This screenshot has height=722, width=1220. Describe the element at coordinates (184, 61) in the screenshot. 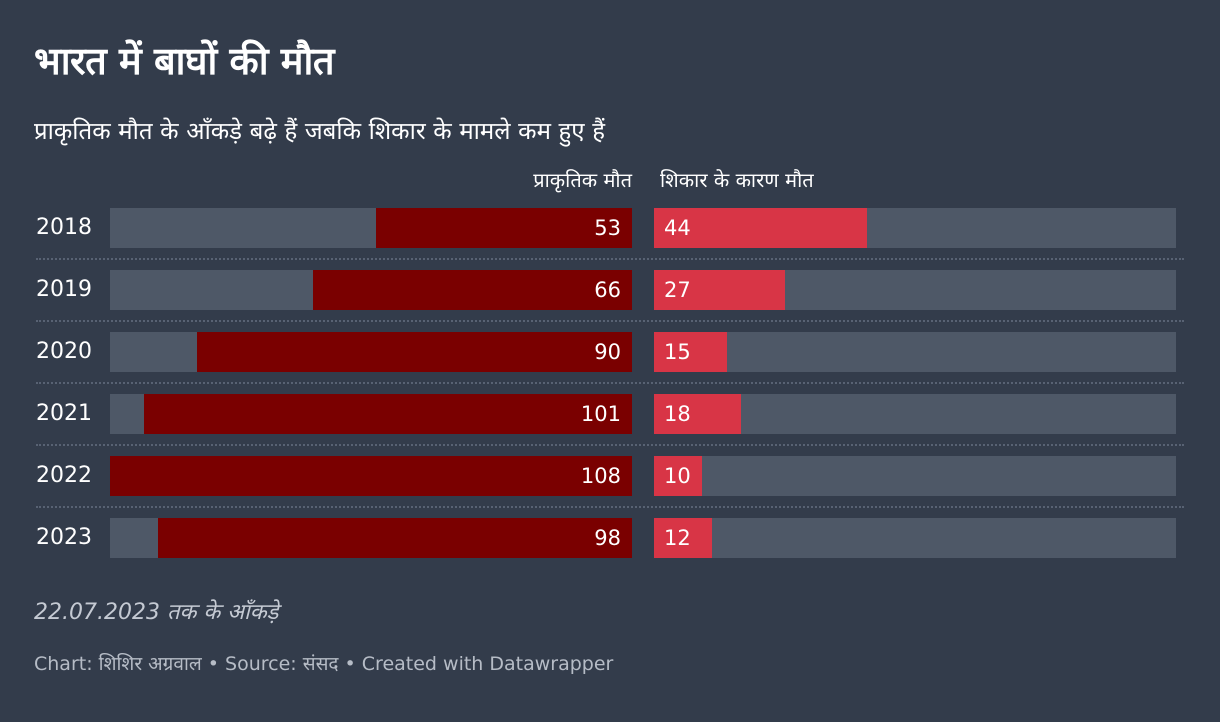

I see `chart-title: भारत में बाघों की मौत` at that location.